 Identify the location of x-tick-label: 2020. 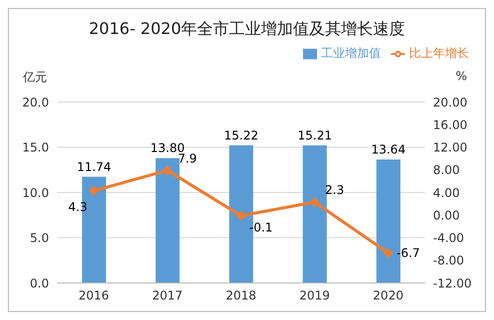
(388, 295).